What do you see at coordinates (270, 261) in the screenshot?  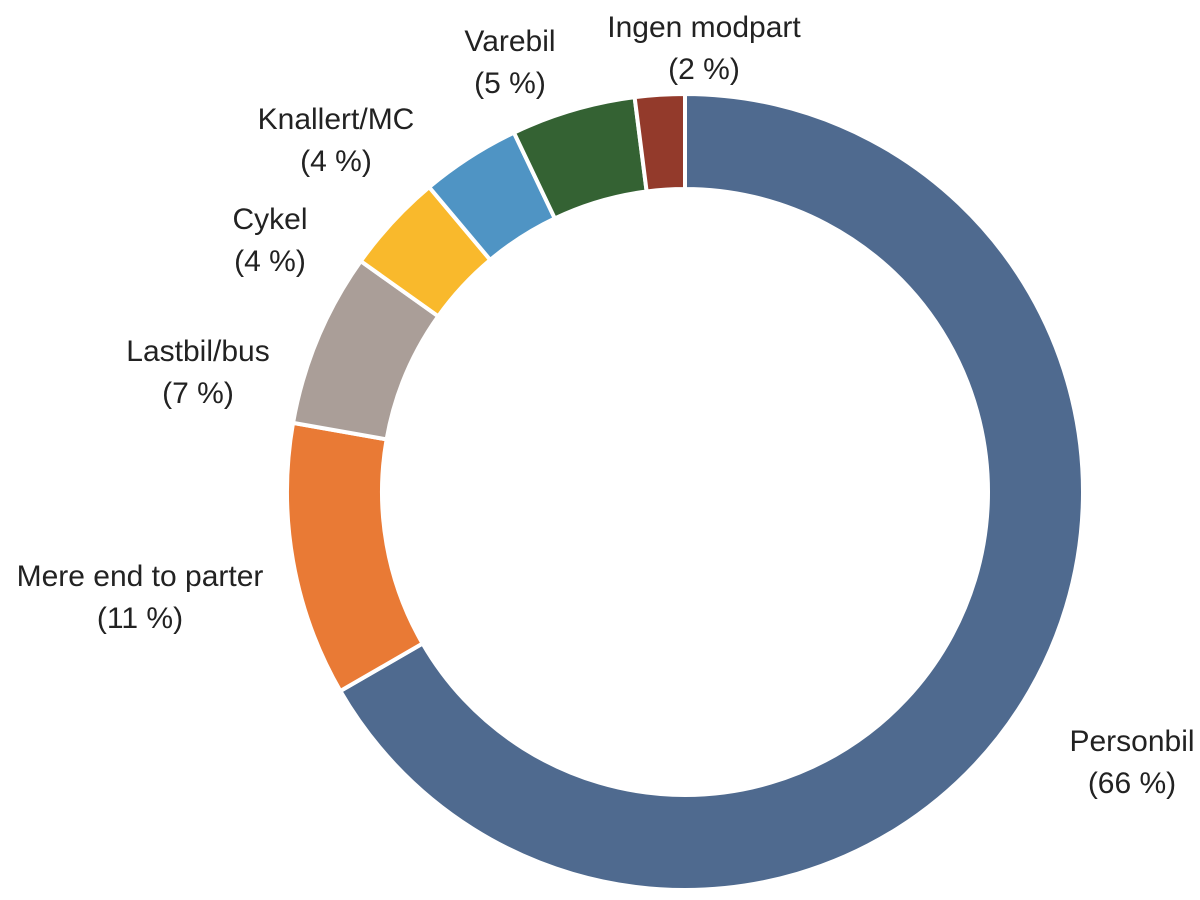 I see `slice-value-cykel: (4 %)` at bounding box center [270, 261].